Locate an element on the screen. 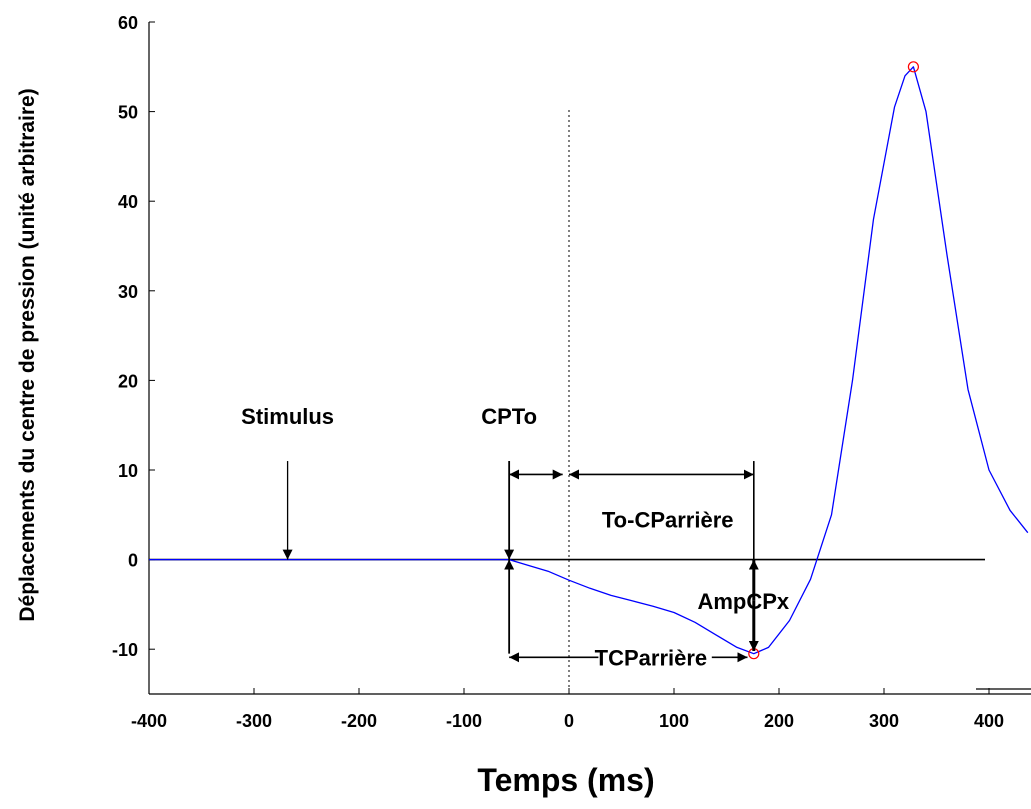 This screenshot has width=1031, height=809. x-tick-label: 400 is located at coordinates (989, 721).